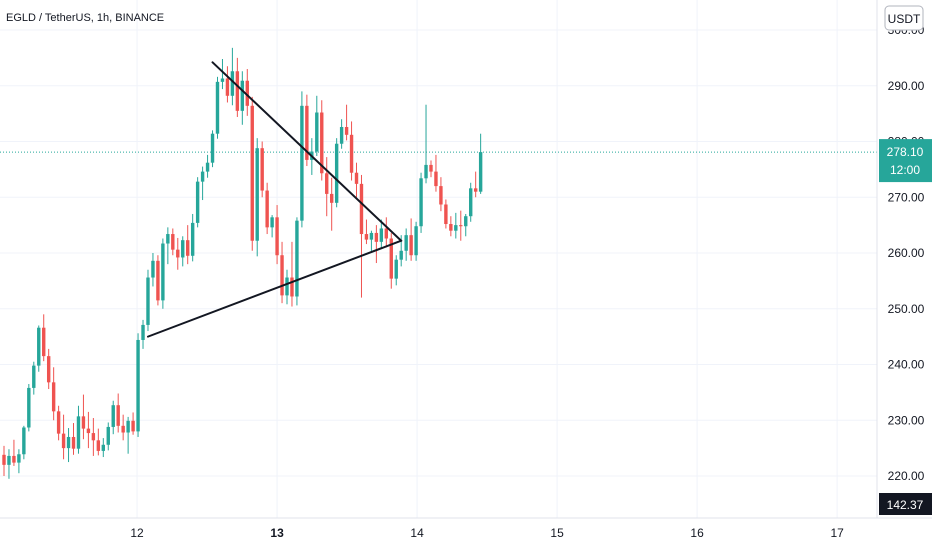 Image resolution: width=932 pixels, height=550 pixels. What do you see at coordinates (85, 18) in the screenshot?
I see `chart-title: EGLD / TetherUS, 1h, BINANCE` at bounding box center [85, 18].